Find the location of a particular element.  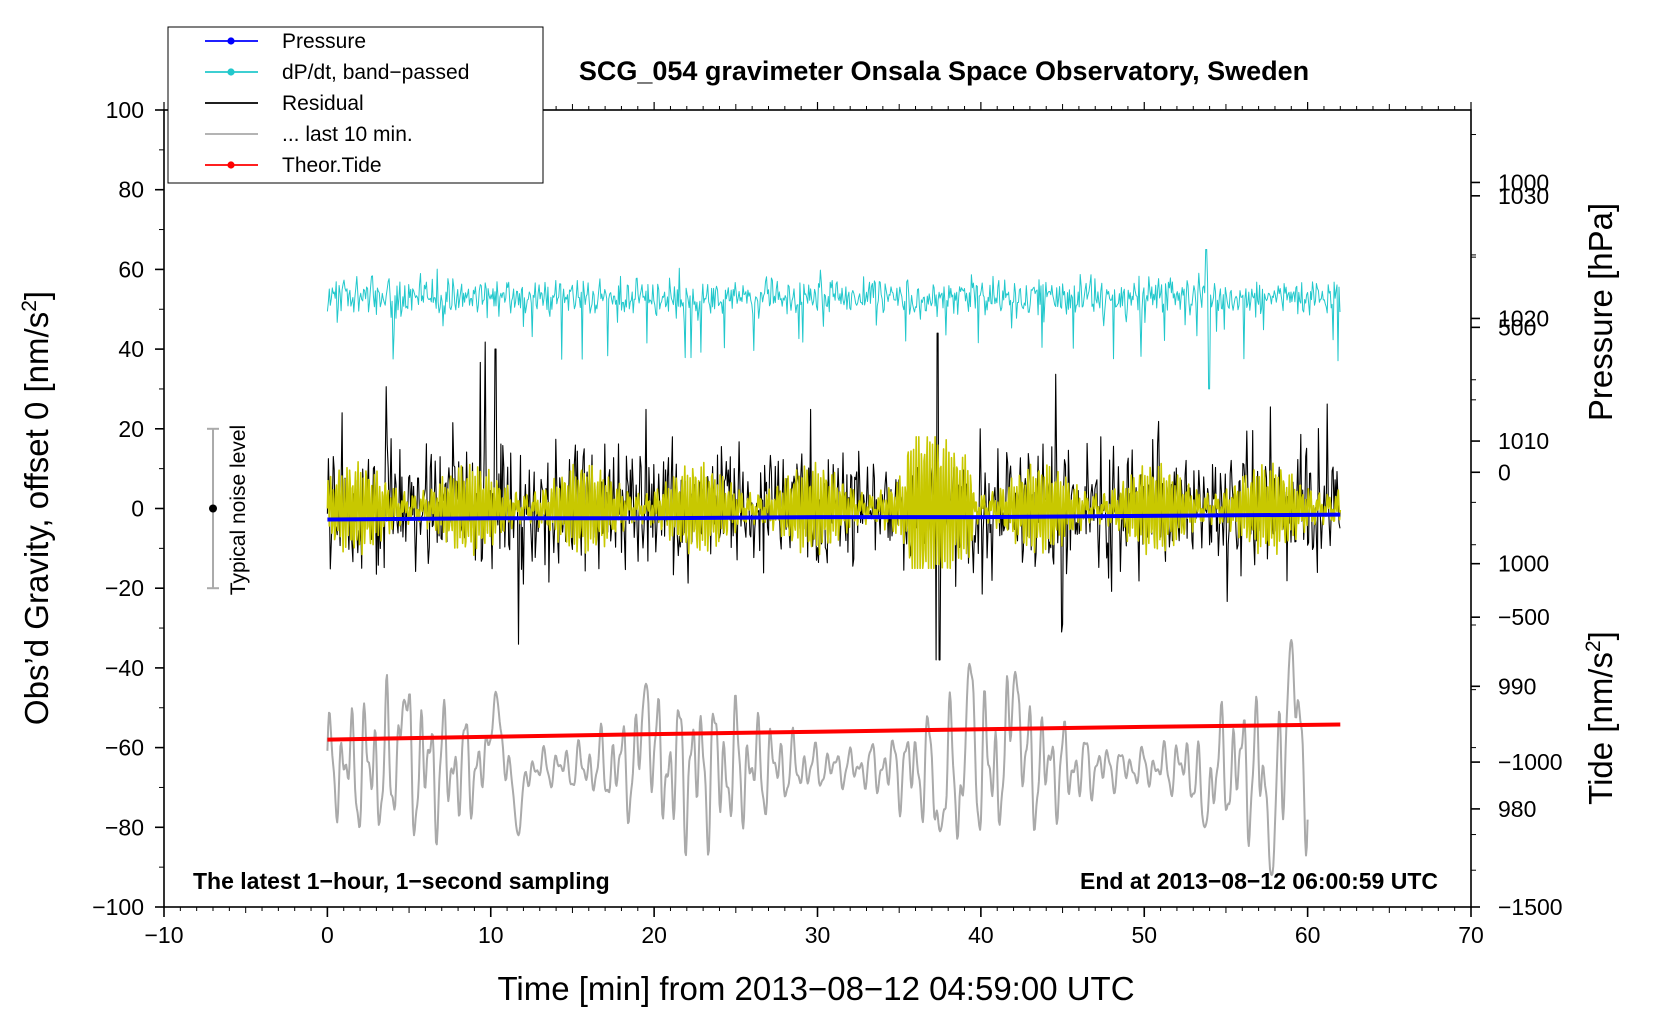

legend-label: ... last 10 min. is located at coordinates (347, 134).